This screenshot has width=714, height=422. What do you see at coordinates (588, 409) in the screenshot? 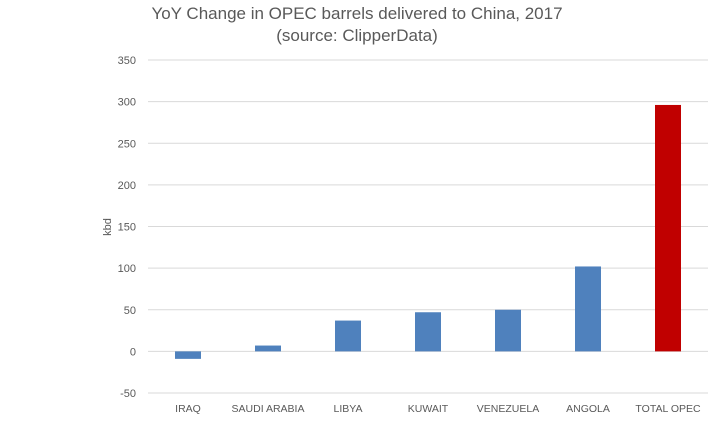
I see `category-label: ANGOLA` at bounding box center [588, 409].